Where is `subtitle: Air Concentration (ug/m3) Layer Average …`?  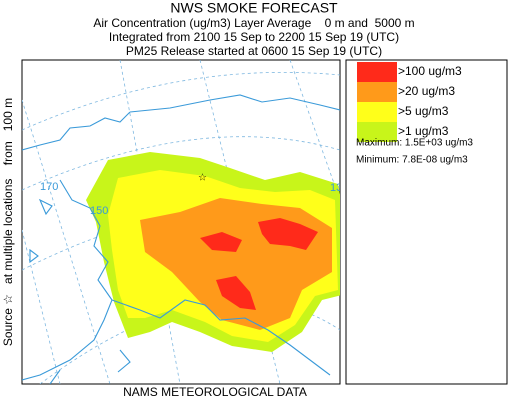 subtitle: Air Concentration (ug/m3) Layer Average … is located at coordinates (253, 23).